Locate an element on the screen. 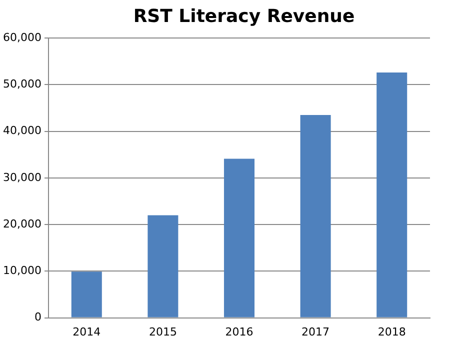 The image size is (450, 346). chart-title: RST Literacy Revenue is located at coordinates (244, 16).